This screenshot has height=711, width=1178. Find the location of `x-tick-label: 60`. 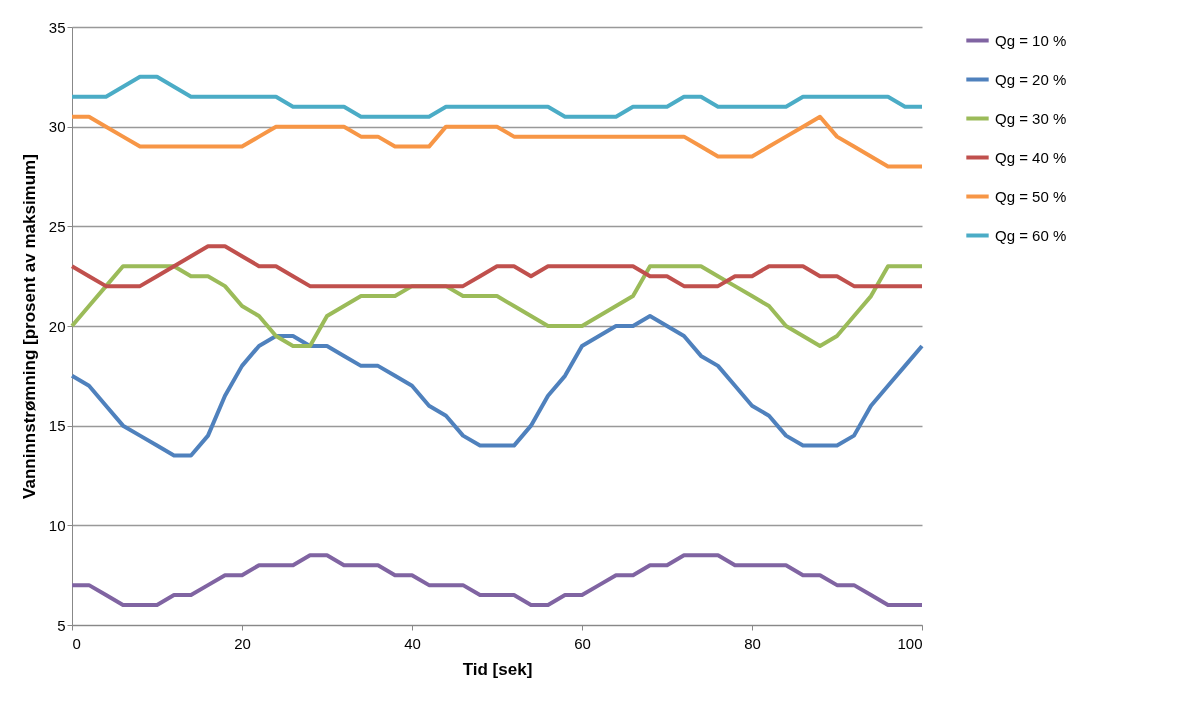

x-tick-label: 60 is located at coordinates (582, 643).